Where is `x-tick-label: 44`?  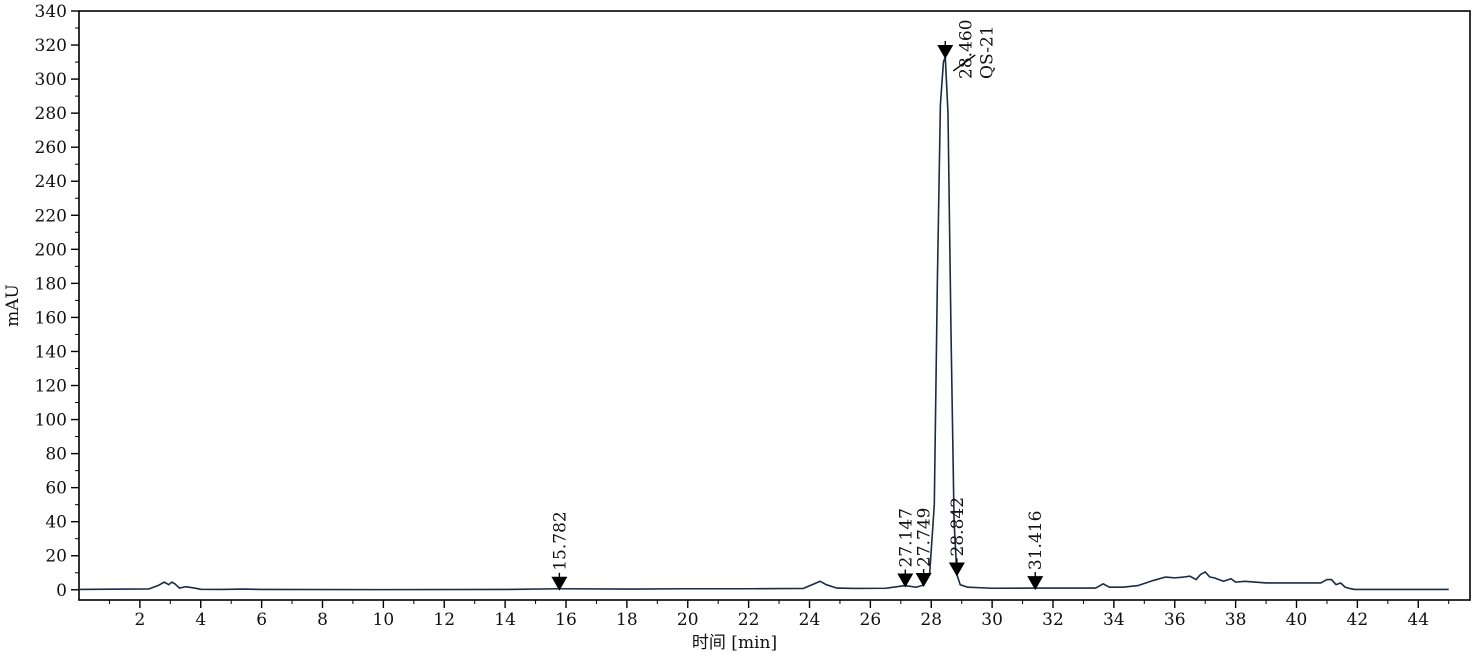
x-tick-label: 44 is located at coordinates (1418, 620).